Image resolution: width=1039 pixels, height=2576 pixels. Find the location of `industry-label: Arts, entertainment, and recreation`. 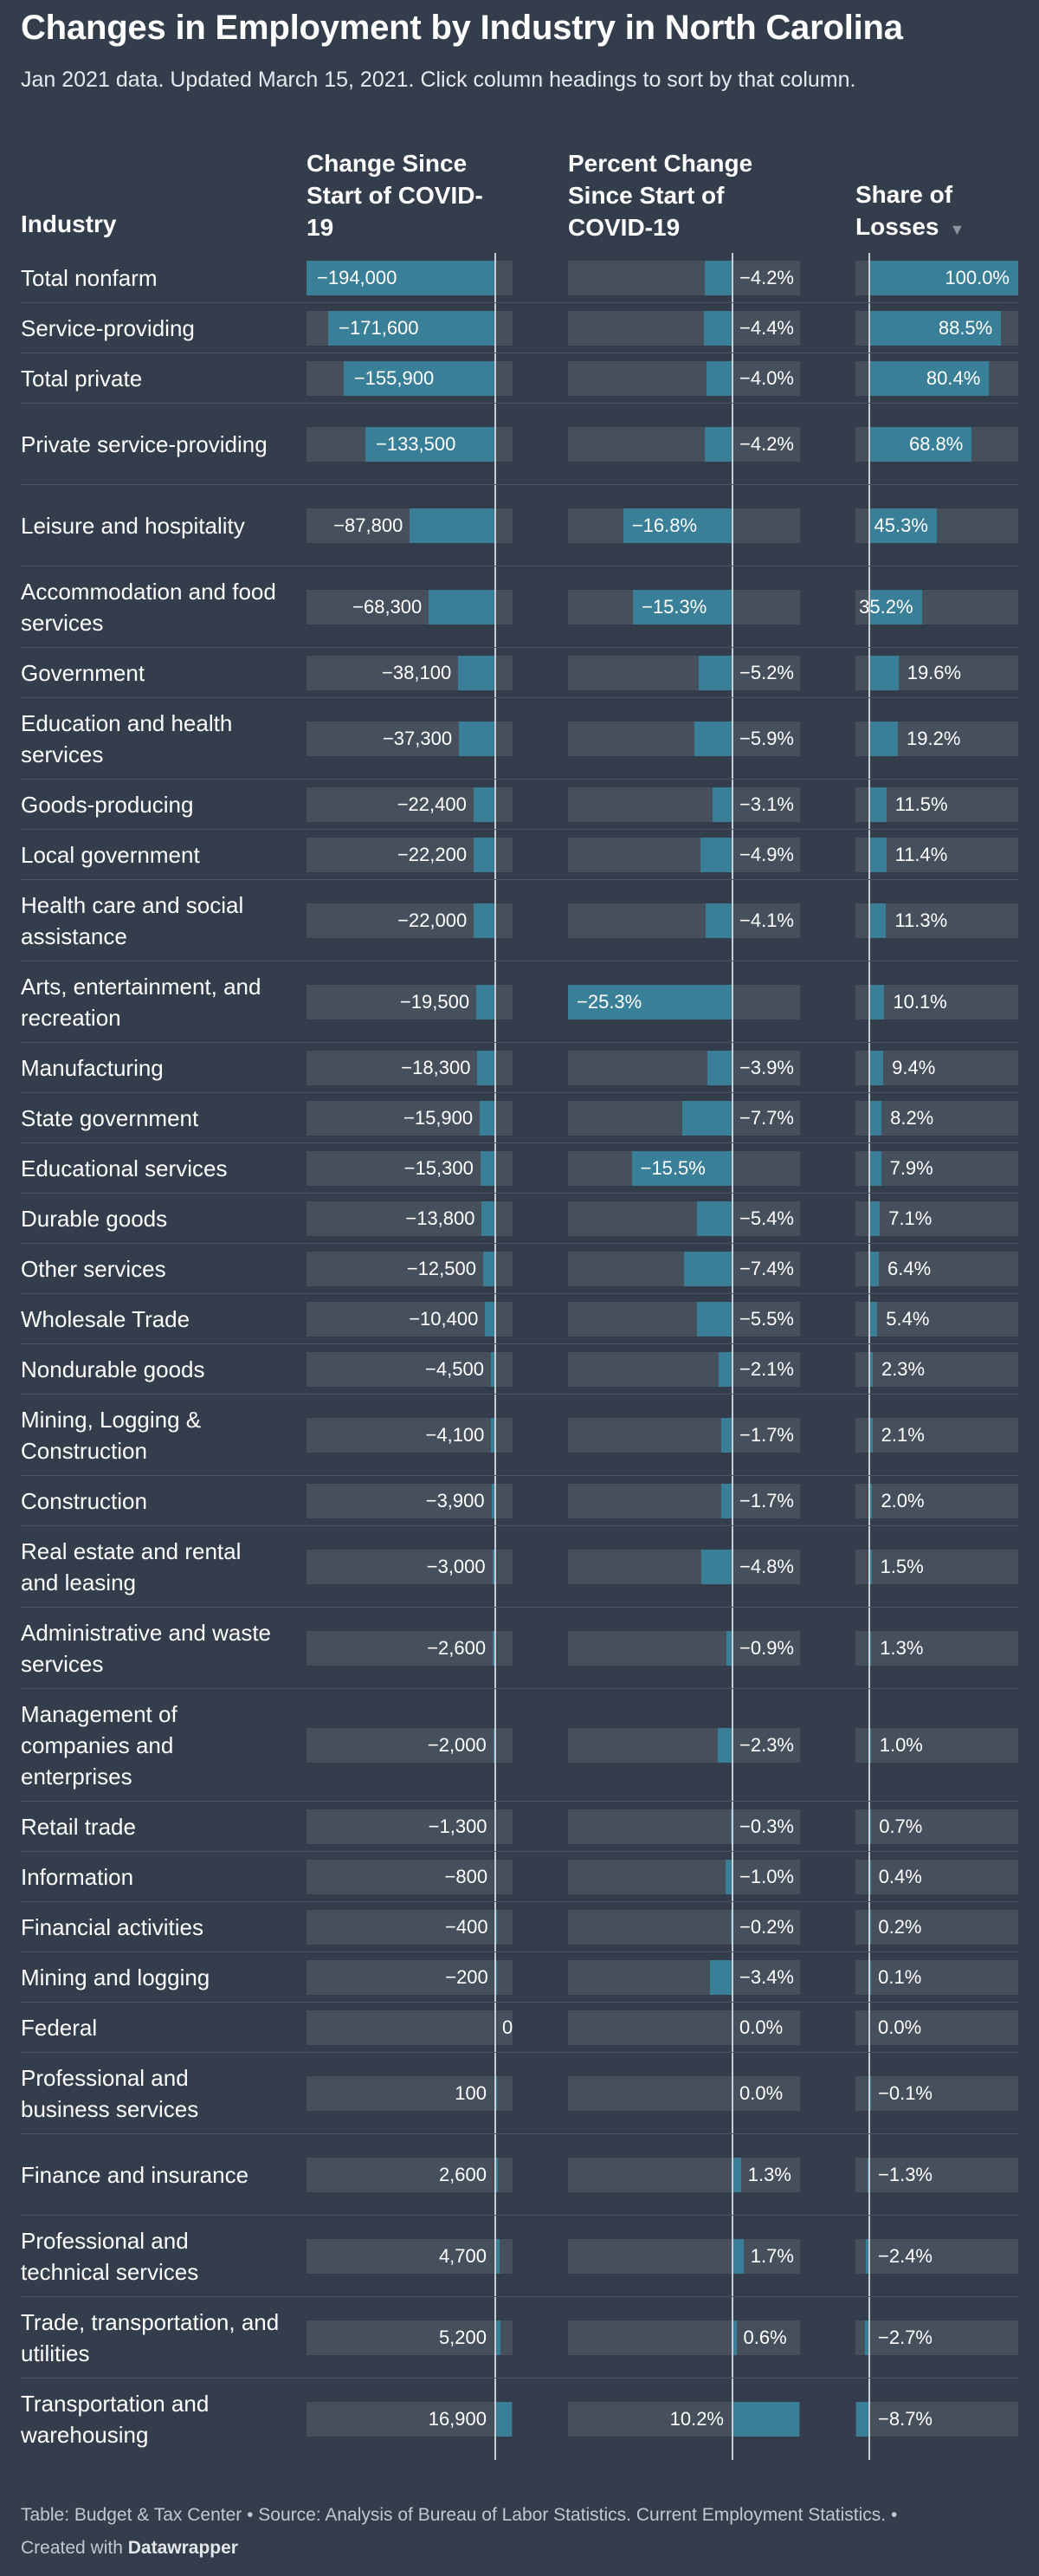

industry-label: Arts, entertainment, and recreation is located at coordinates (141, 1002).